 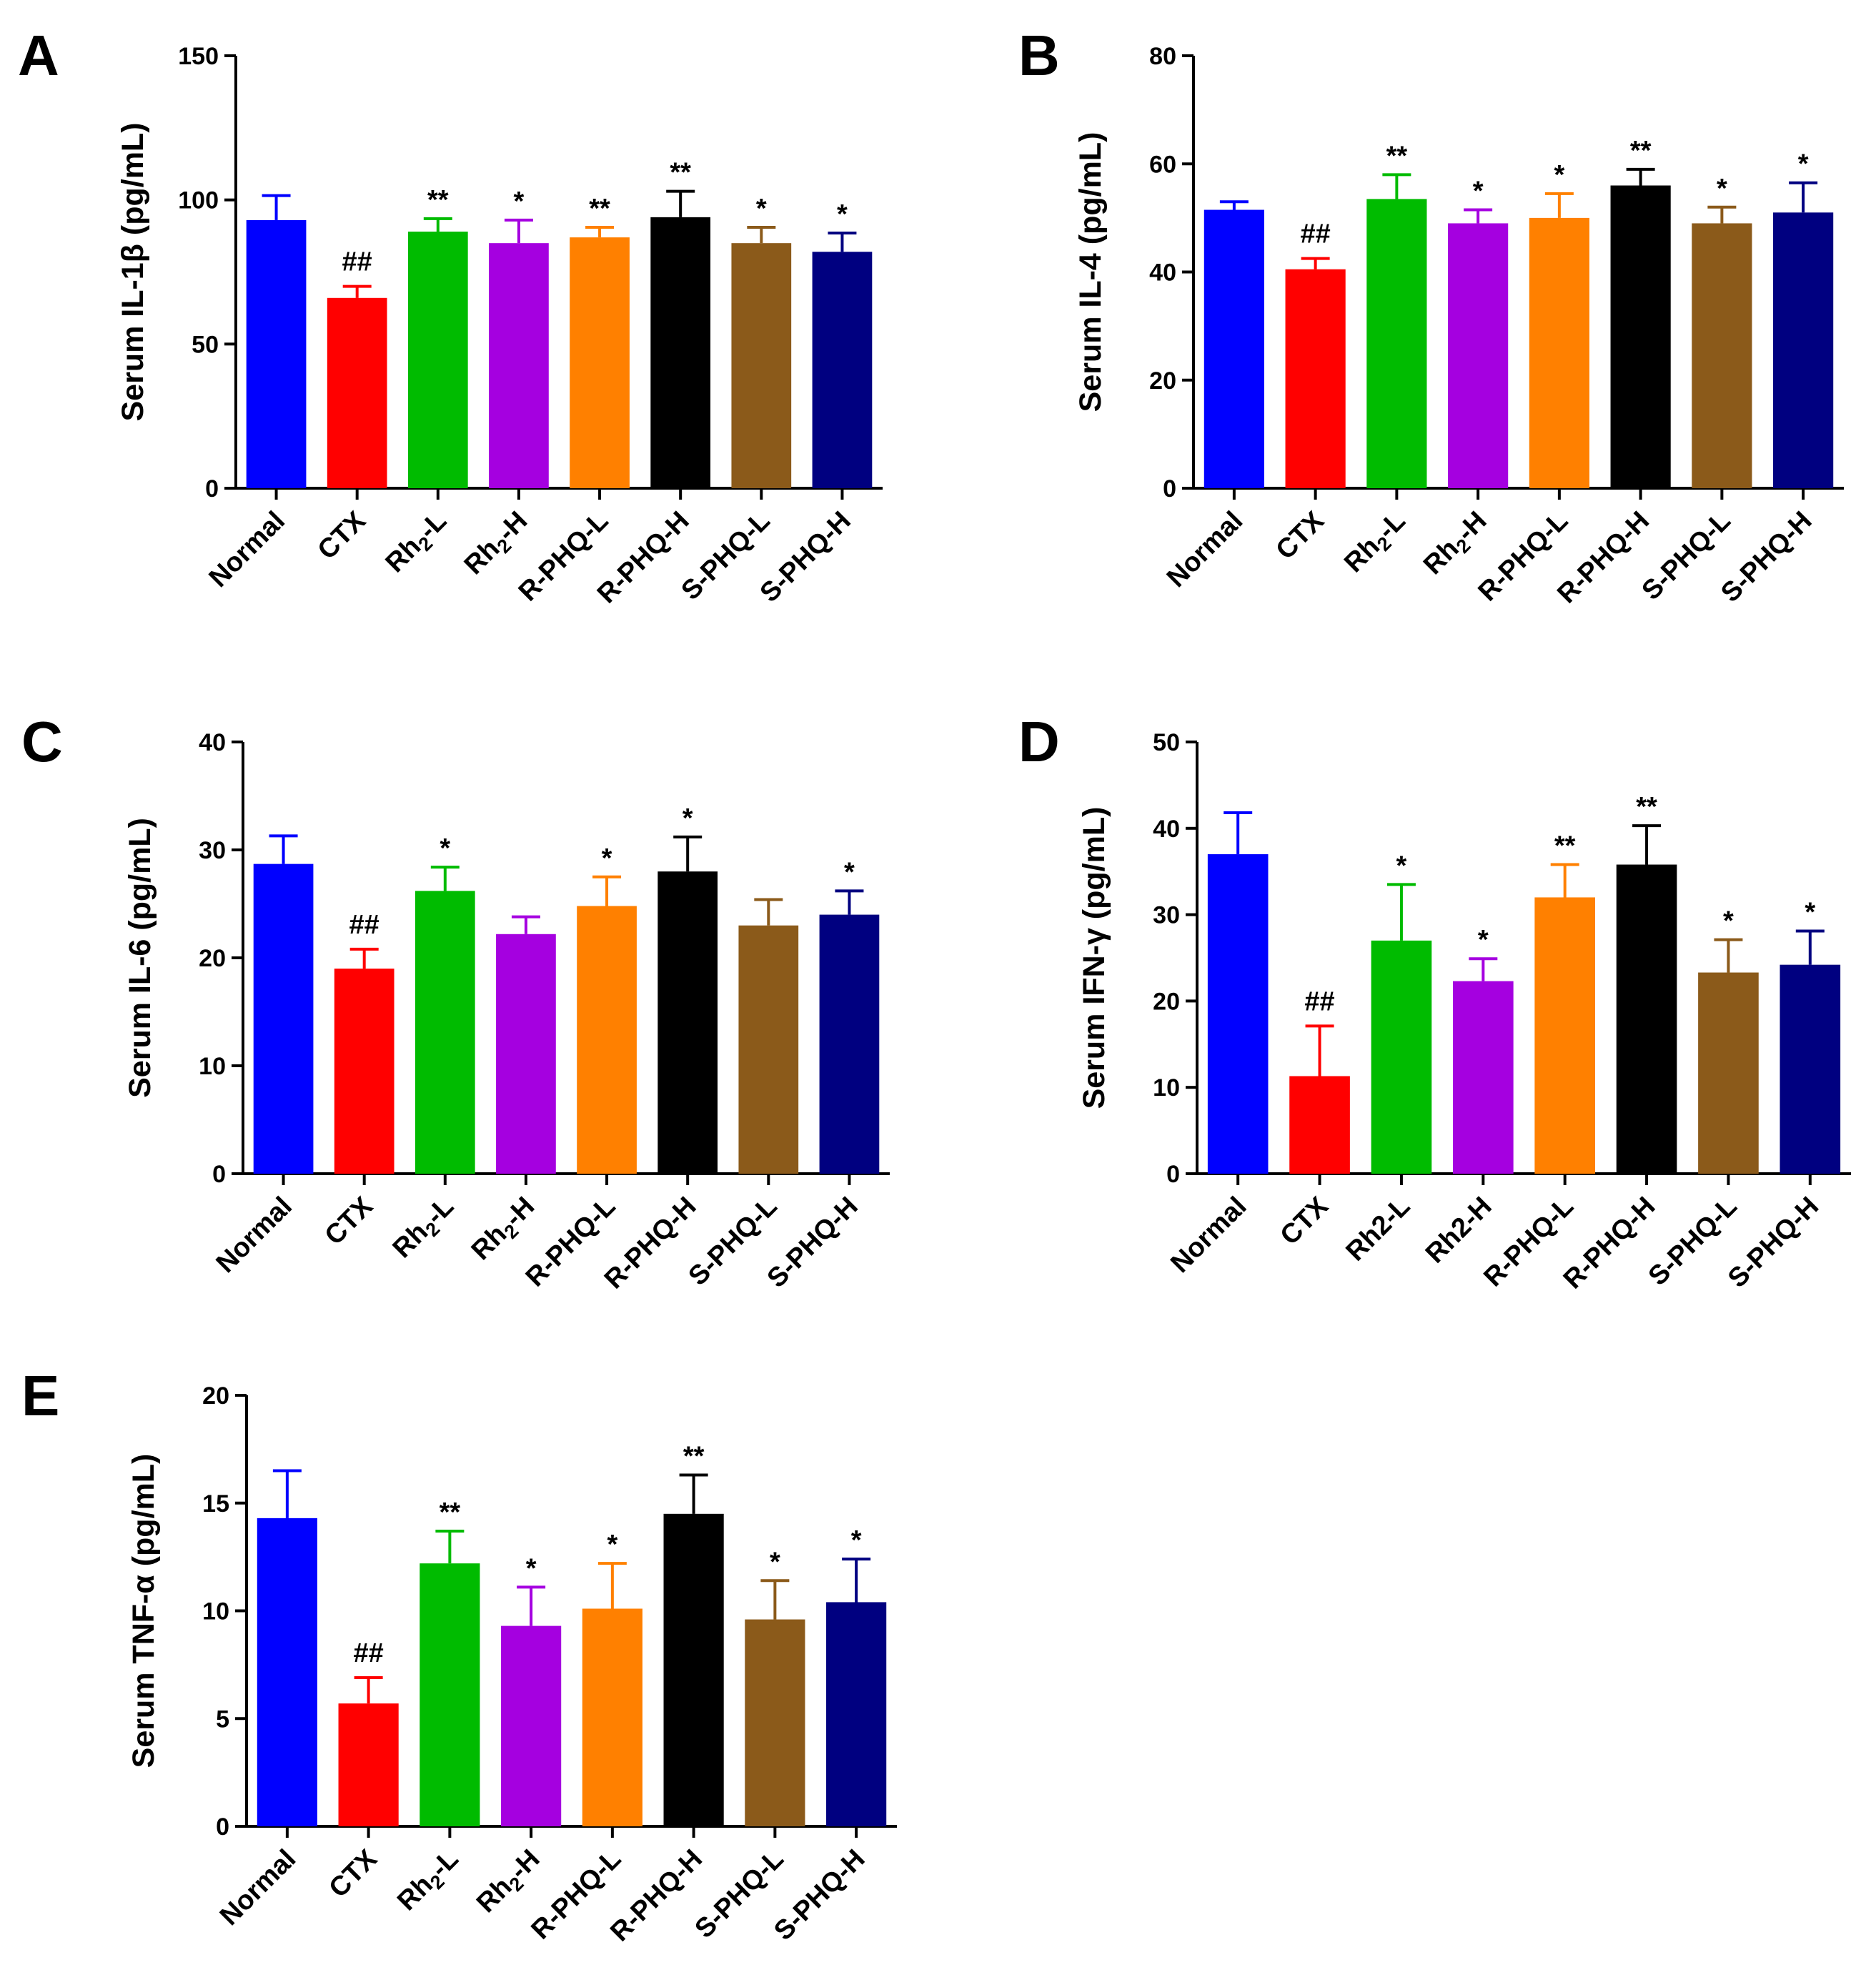 I want to click on y-tick-label: 10, so click(x=212, y=1066).